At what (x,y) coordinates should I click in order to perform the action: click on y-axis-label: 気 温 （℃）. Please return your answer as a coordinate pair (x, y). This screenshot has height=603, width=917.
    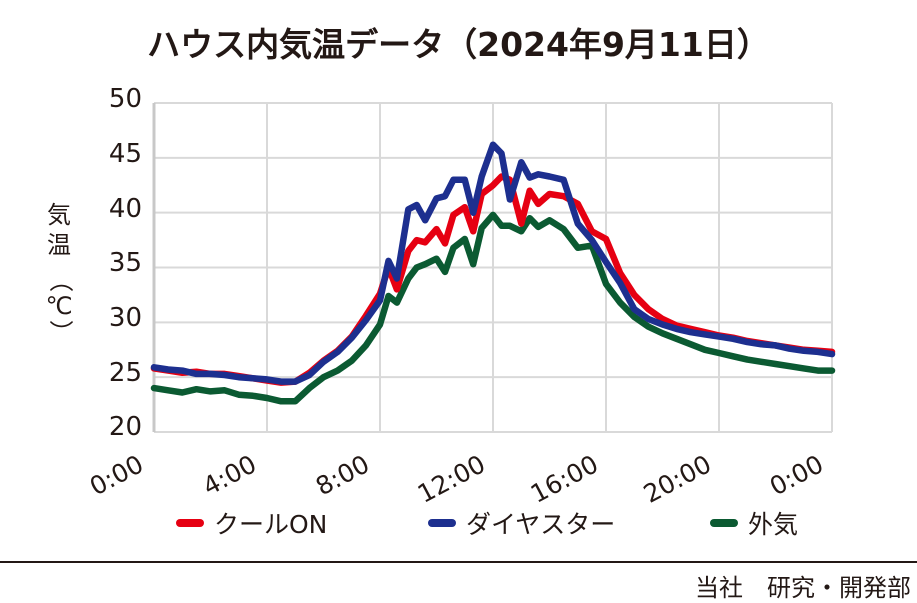
    Looking at the image, I should click on (59, 272).